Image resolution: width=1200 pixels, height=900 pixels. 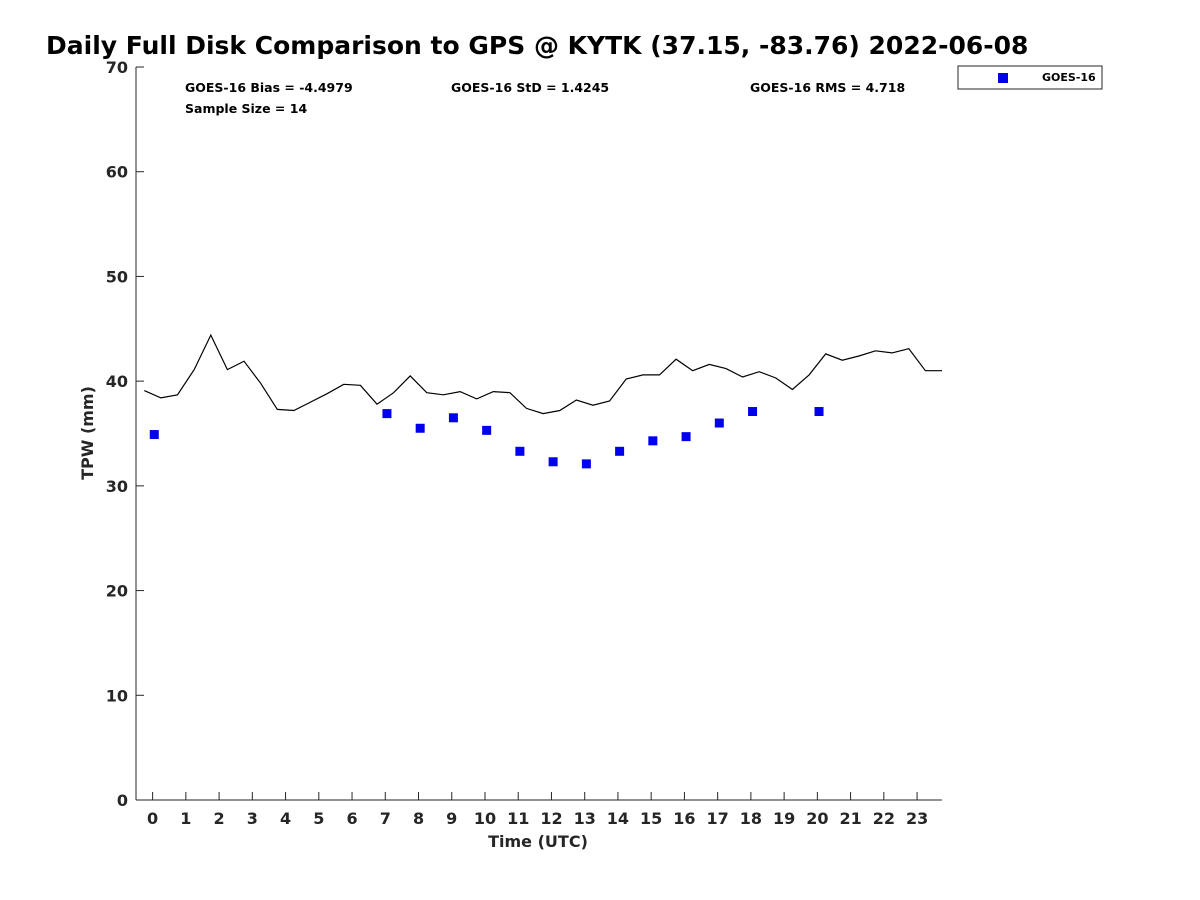 I want to click on x-tick-label: 20, so click(x=817, y=818).